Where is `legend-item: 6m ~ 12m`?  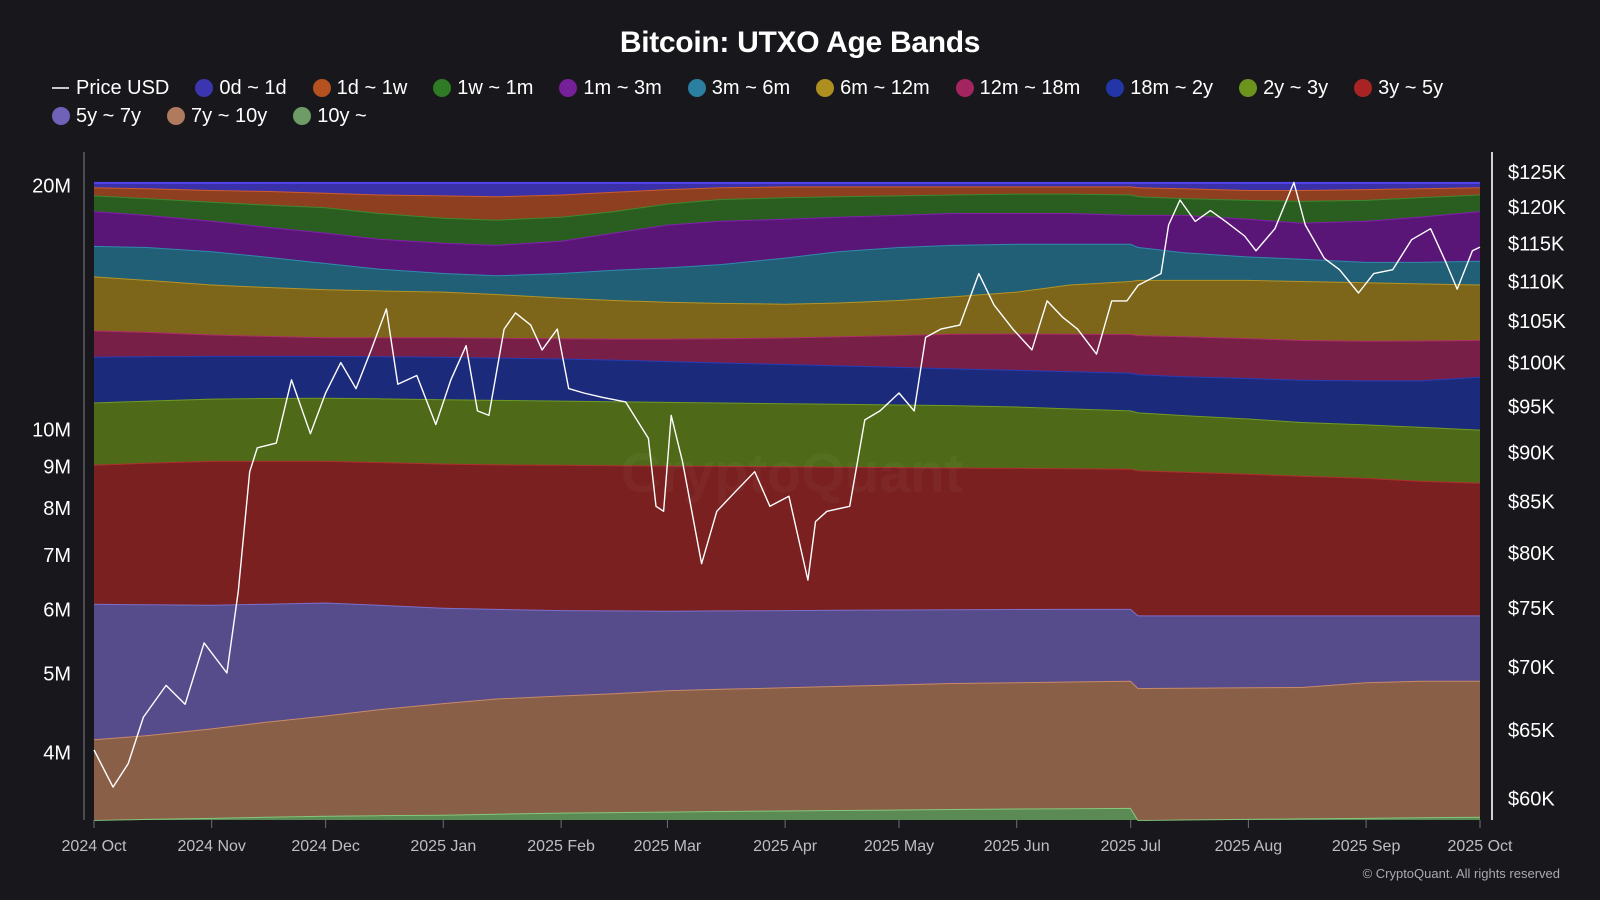 legend-item: 6m ~ 12m is located at coordinates (873, 88).